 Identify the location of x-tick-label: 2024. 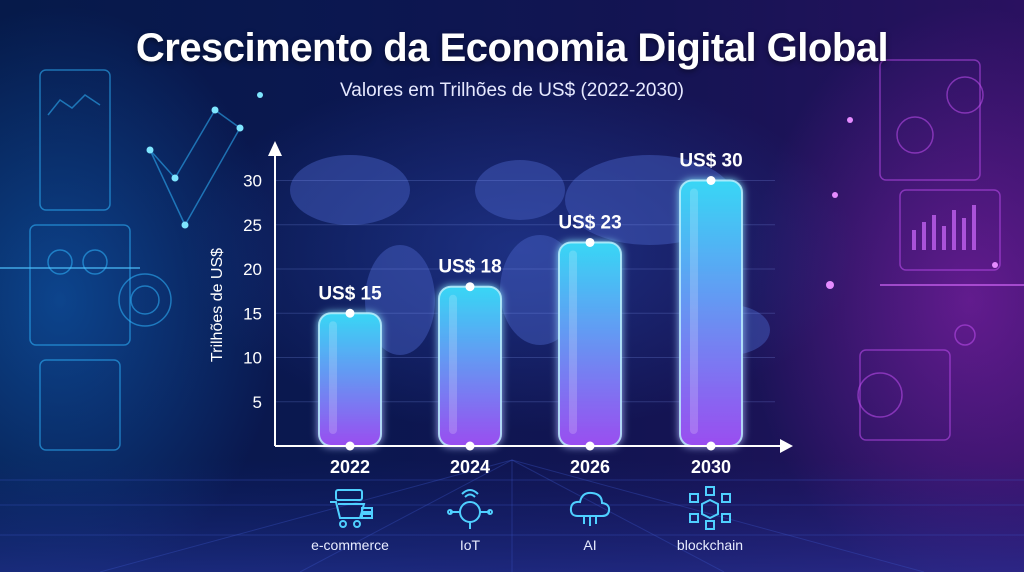
(470, 467).